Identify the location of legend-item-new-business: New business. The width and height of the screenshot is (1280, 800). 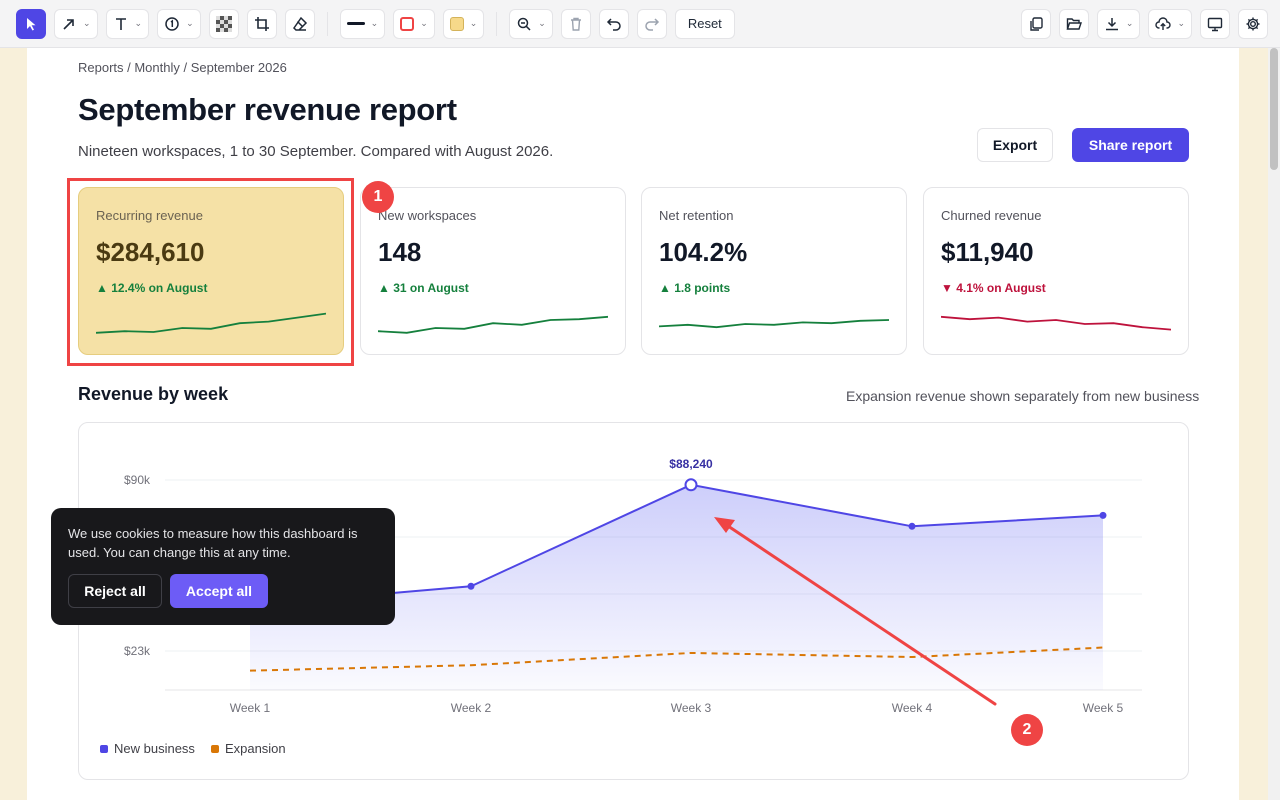
(147, 748).